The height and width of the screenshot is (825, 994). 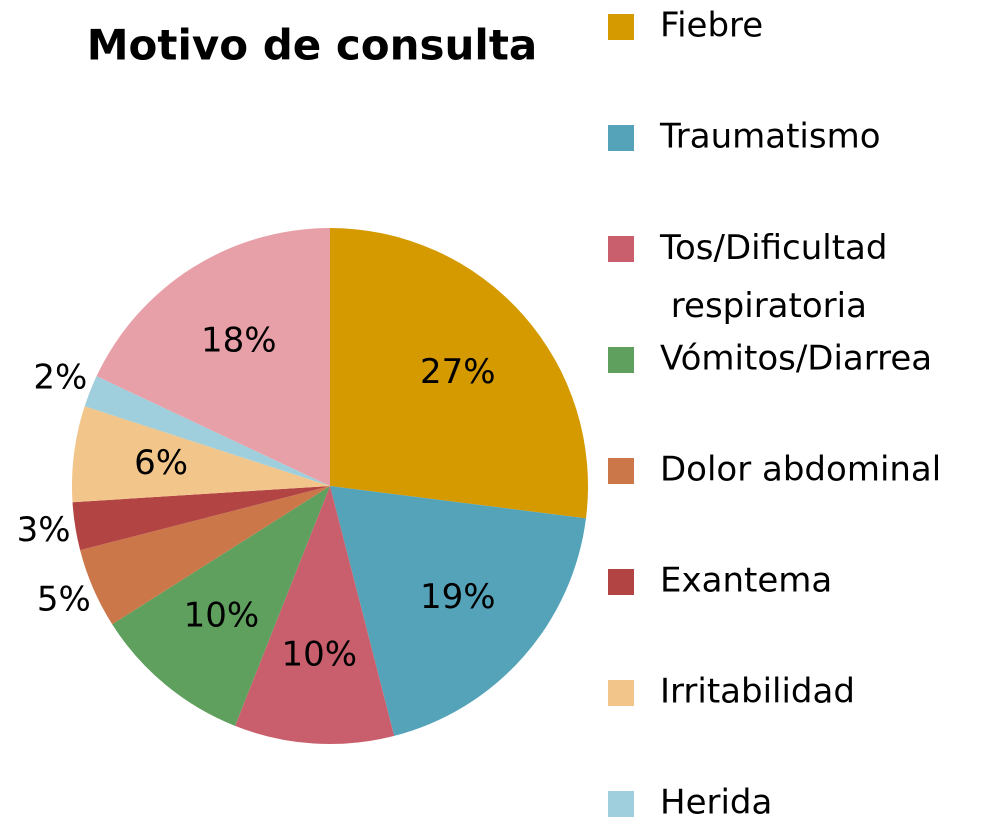 I want to click on legend-label: Dolor abdominal, so click(x=800, y=470).